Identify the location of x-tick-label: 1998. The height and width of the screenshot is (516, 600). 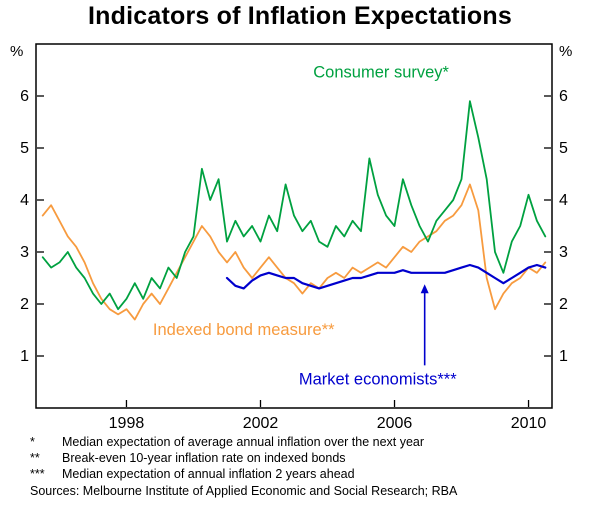
(127, 423).